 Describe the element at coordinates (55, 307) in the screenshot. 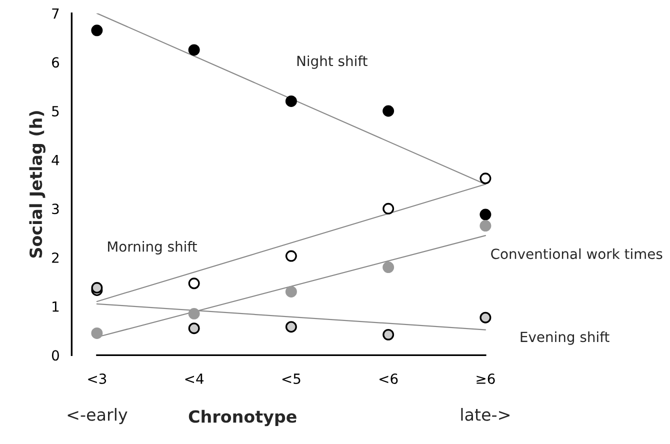

I see `y-tick-label: 1` at that location.